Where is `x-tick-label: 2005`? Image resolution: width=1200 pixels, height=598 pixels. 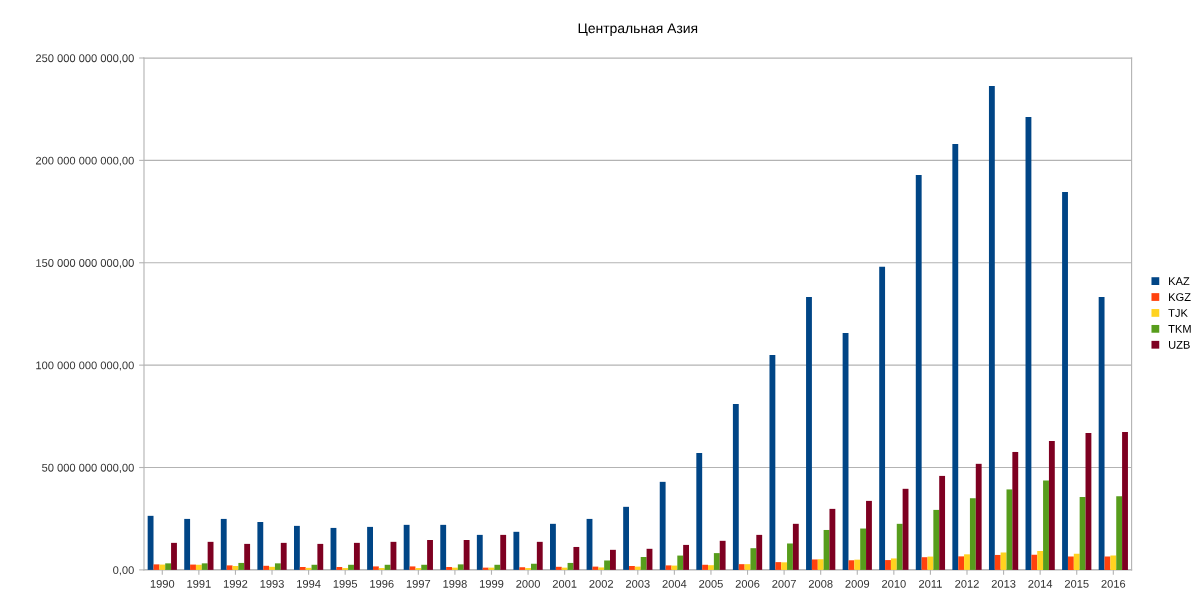
x-tick-label: 2005 is located at coordinates (711, 583).